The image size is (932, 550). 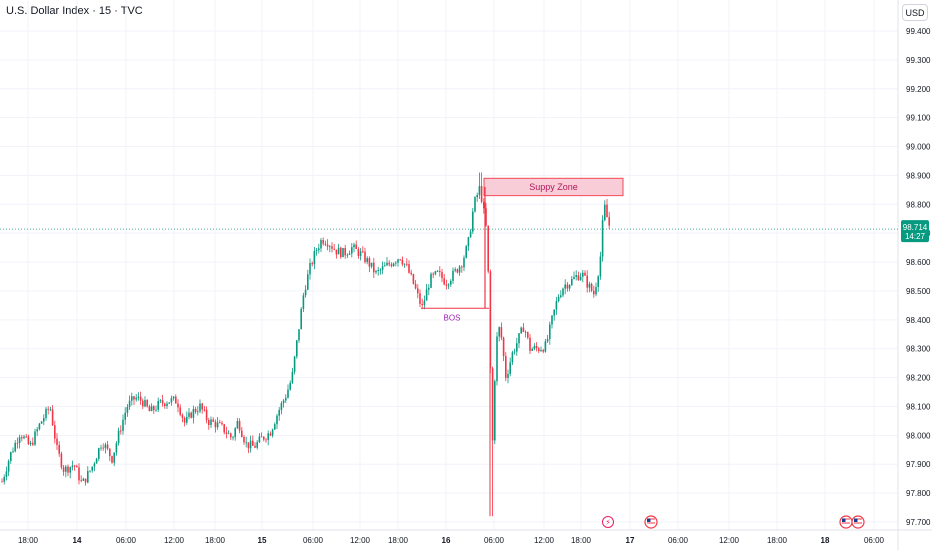 I want to click on x-tick-label: 12:00, so click(x=360, y=540).